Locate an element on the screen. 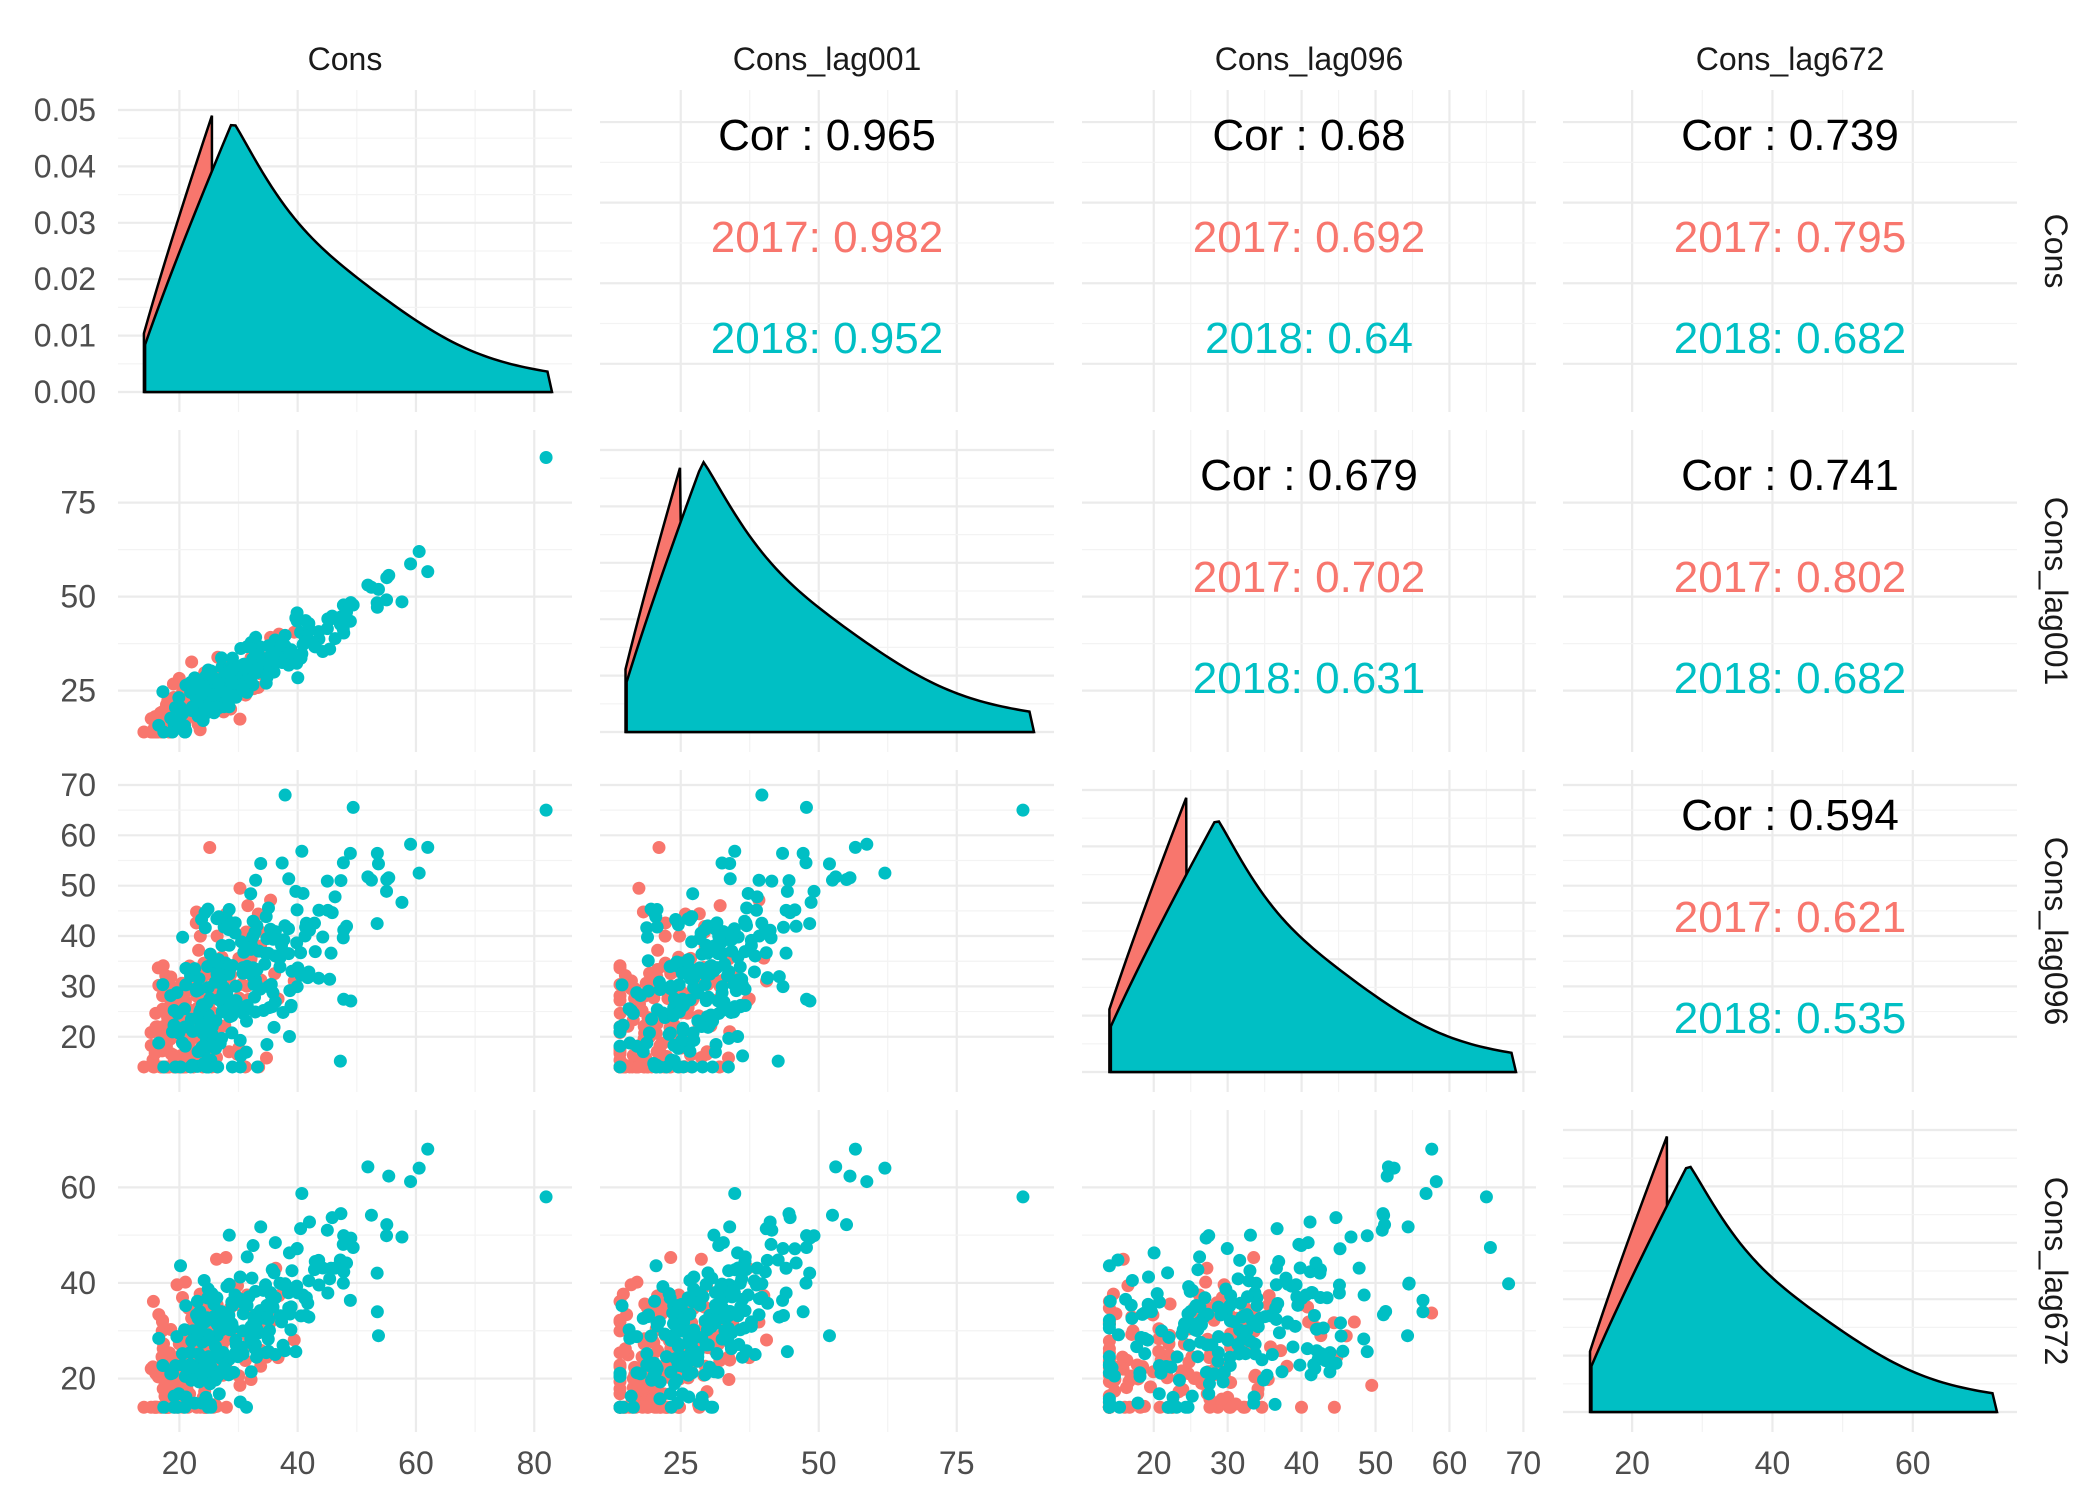 Image resolution: width=2100 pixels, height=1500 pixels. panel-cons_lag096-cons_lag096 is located at coordinates (1309, 931).